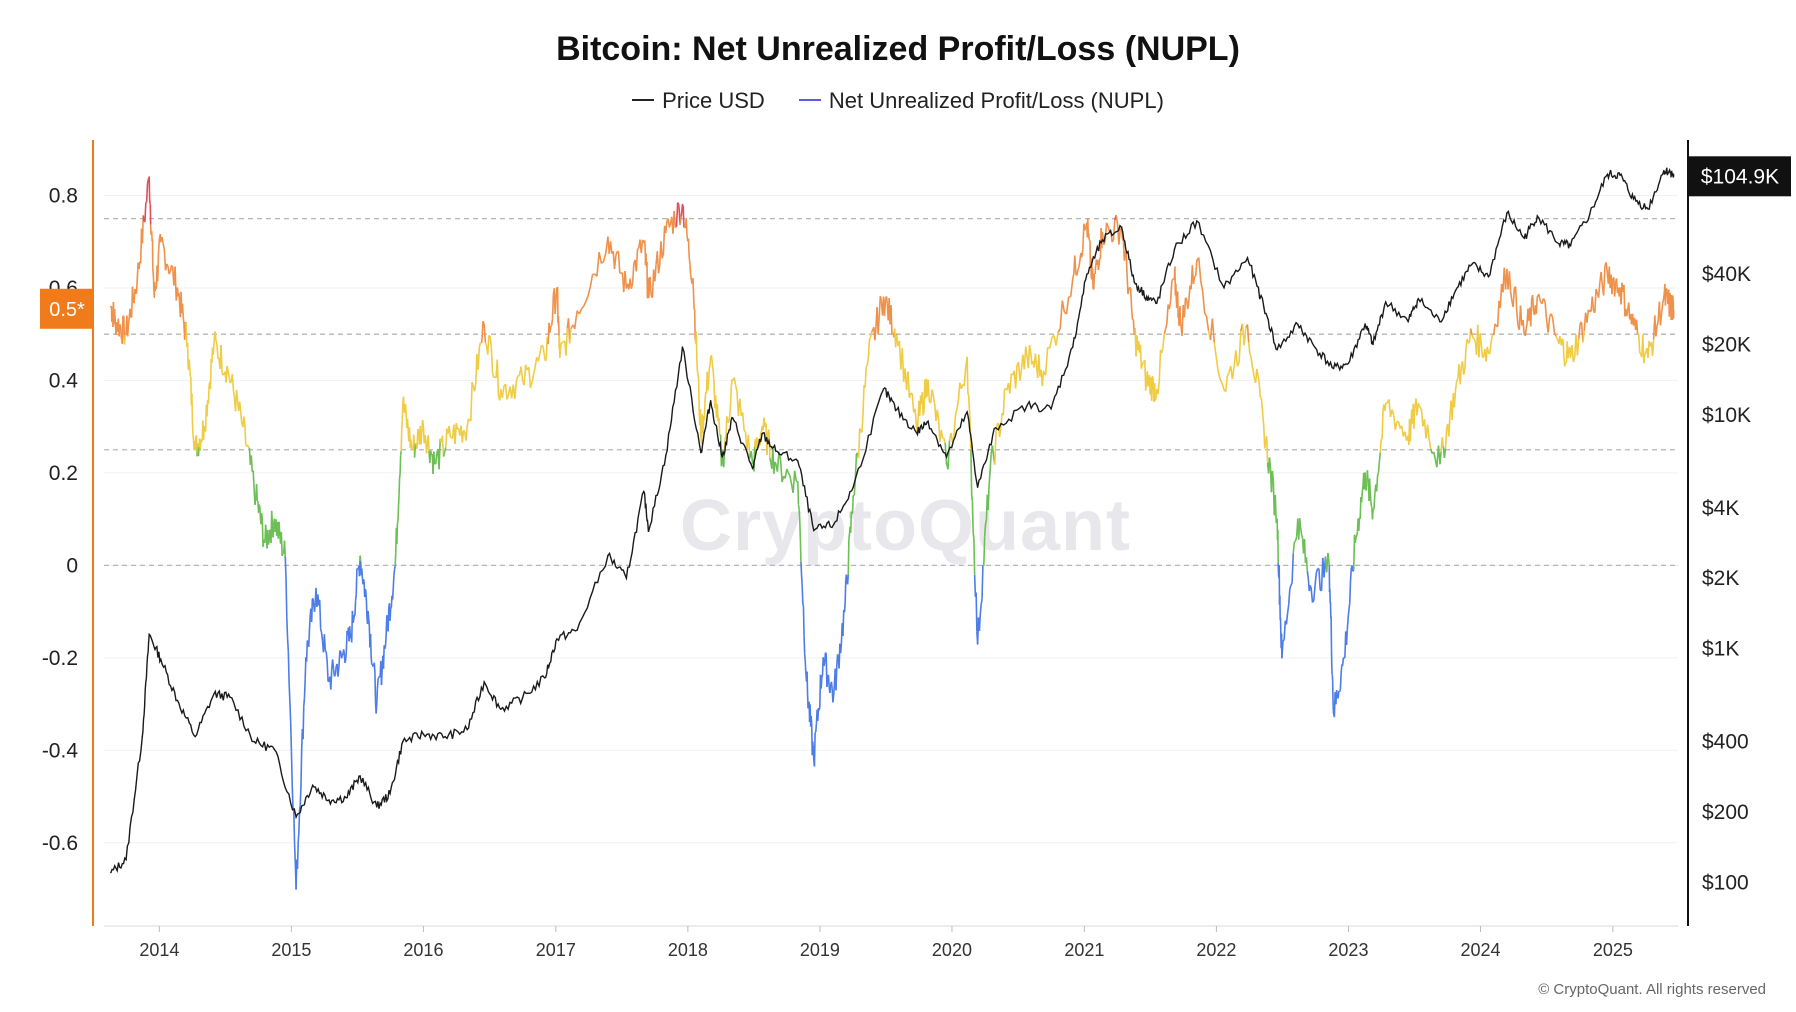 Image resolution: width=1796 pixels, height=1012 pixels. Describe the element at coordinates (1480, 950) in the screenshot. I see `x-tick-label: 2024` at that location.